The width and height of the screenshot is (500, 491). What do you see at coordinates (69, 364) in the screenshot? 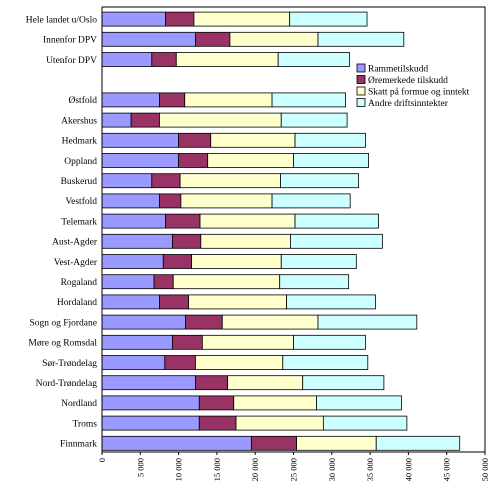
I see `category-label: Sør-Trøndelag` at bounding box center [69, 364].